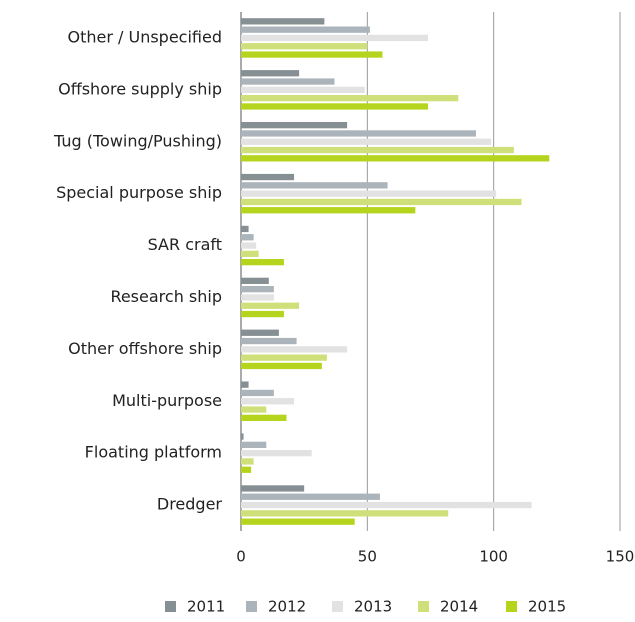 This screenshot has height=622, width=635. Describe the element at coordinates (190, 504) in the screenshot. I see `y-tick-label: Dredger` at that location.